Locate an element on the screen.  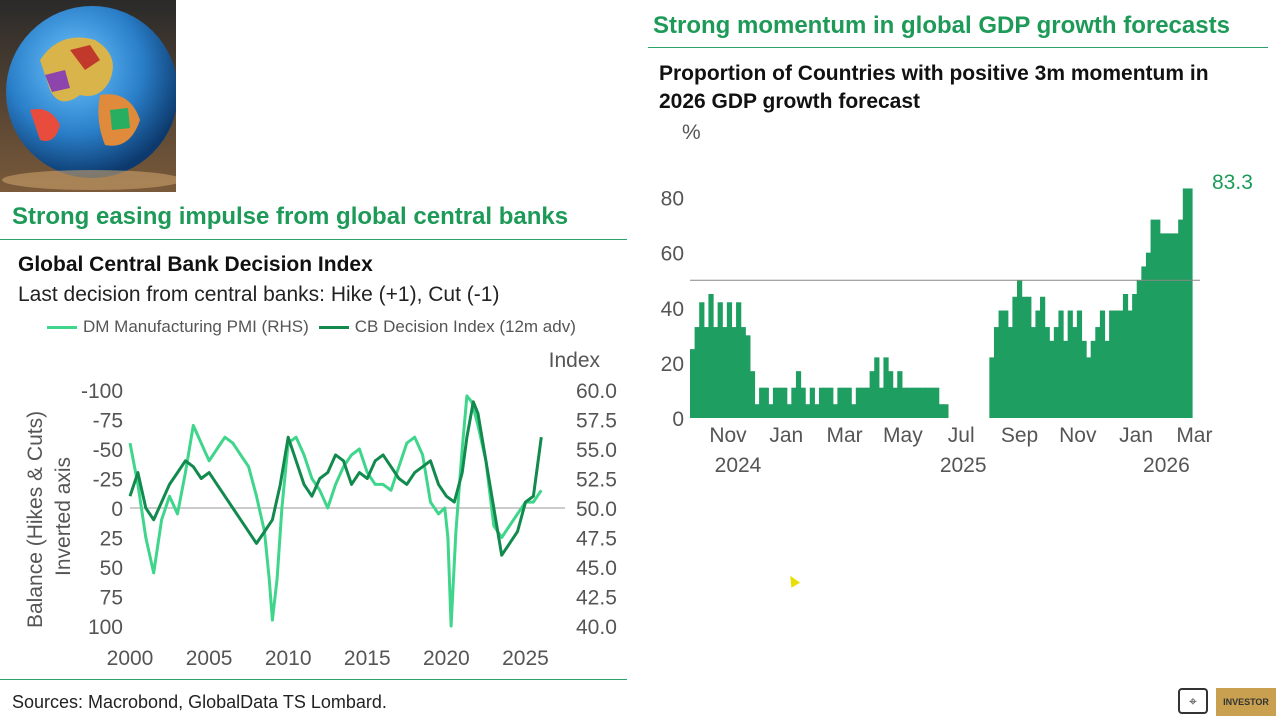
pmi-series-line is located at coordinates (335, 511).